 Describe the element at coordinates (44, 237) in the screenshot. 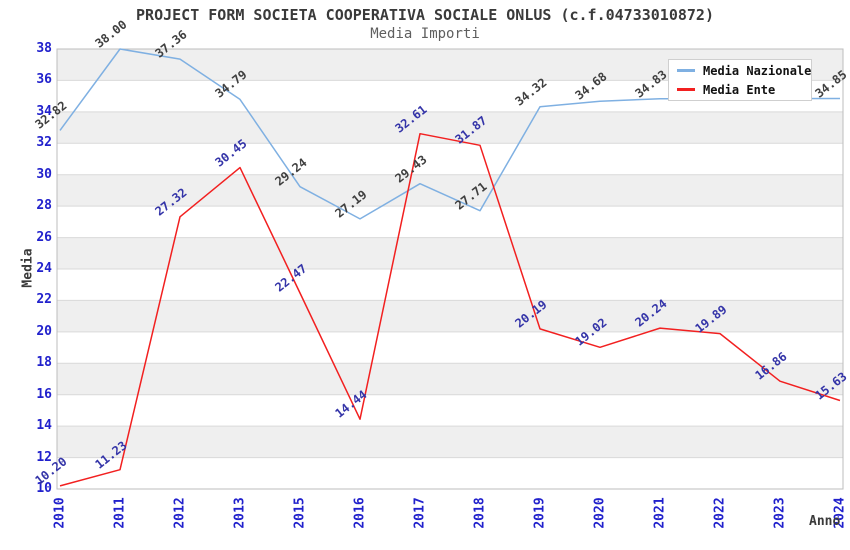

I see `y-tick-label: 26` at that location.